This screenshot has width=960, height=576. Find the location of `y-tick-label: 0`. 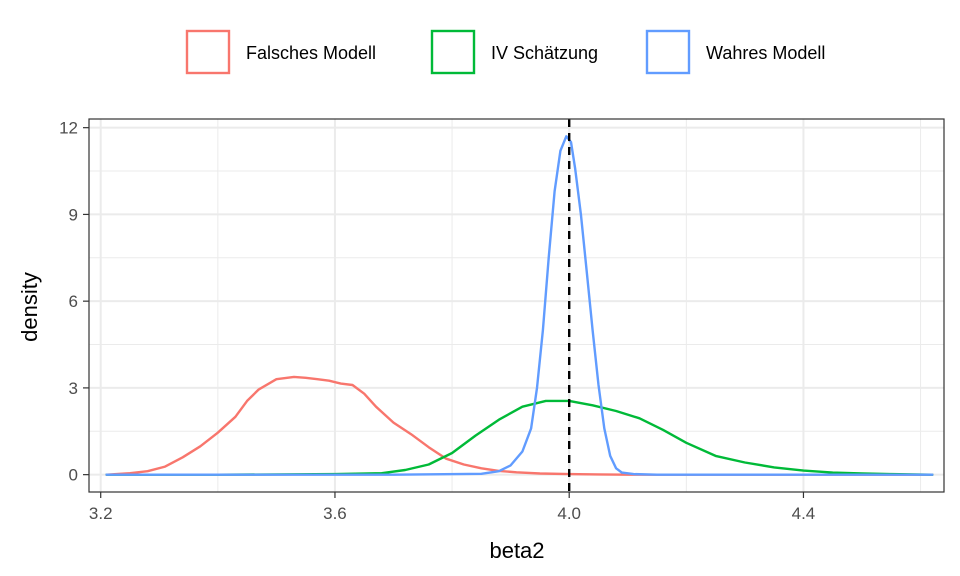

y-tick-label: 0 is located at coordinates (73, 475).